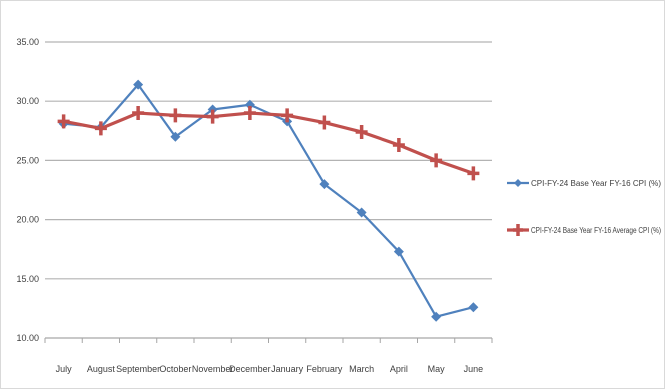  What do you see at coordinates (27, 42) in the screenshot?
I see `y-tick-label: 35.00` at bounding box center [27, 42].